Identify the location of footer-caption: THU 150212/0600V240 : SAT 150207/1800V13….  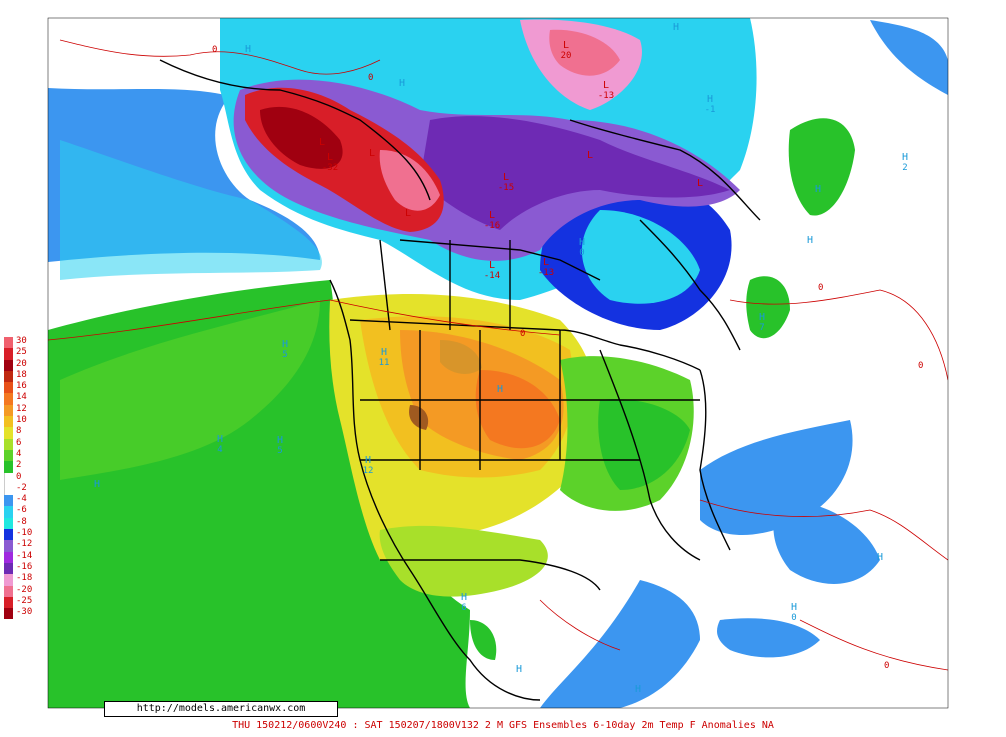
(503, 725).